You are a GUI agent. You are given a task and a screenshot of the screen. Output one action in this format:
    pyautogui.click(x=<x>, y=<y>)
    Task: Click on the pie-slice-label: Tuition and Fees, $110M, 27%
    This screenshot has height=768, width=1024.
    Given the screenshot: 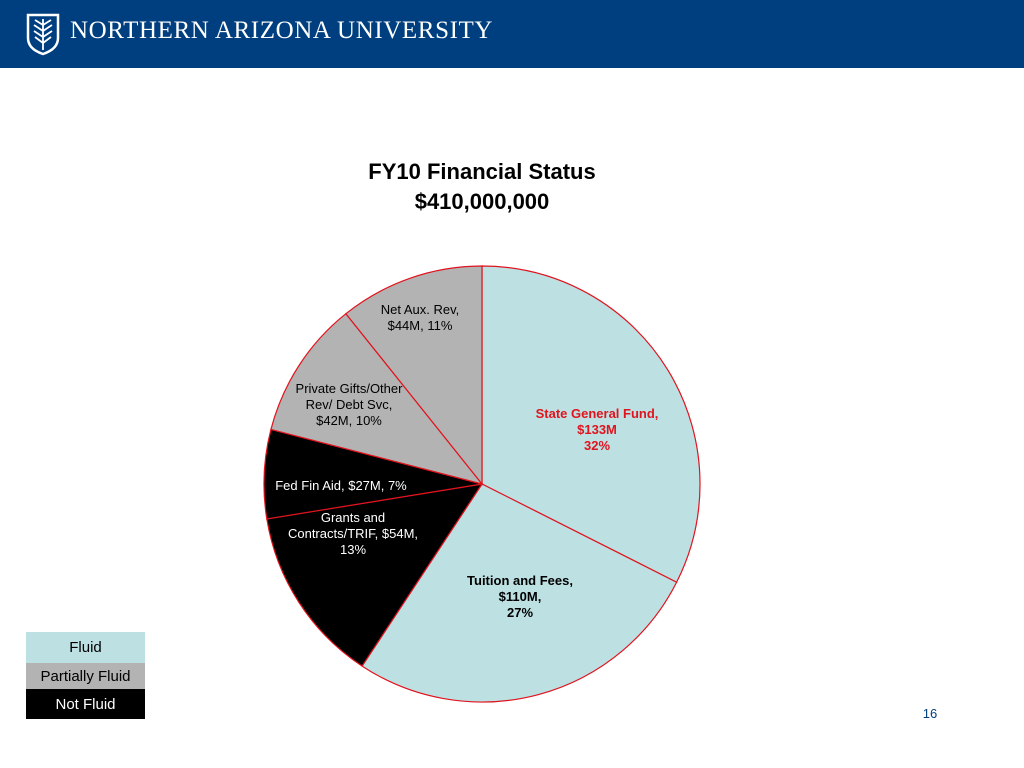 What is the action you would take?
    pyautogui.click(x=520, y=596)
    